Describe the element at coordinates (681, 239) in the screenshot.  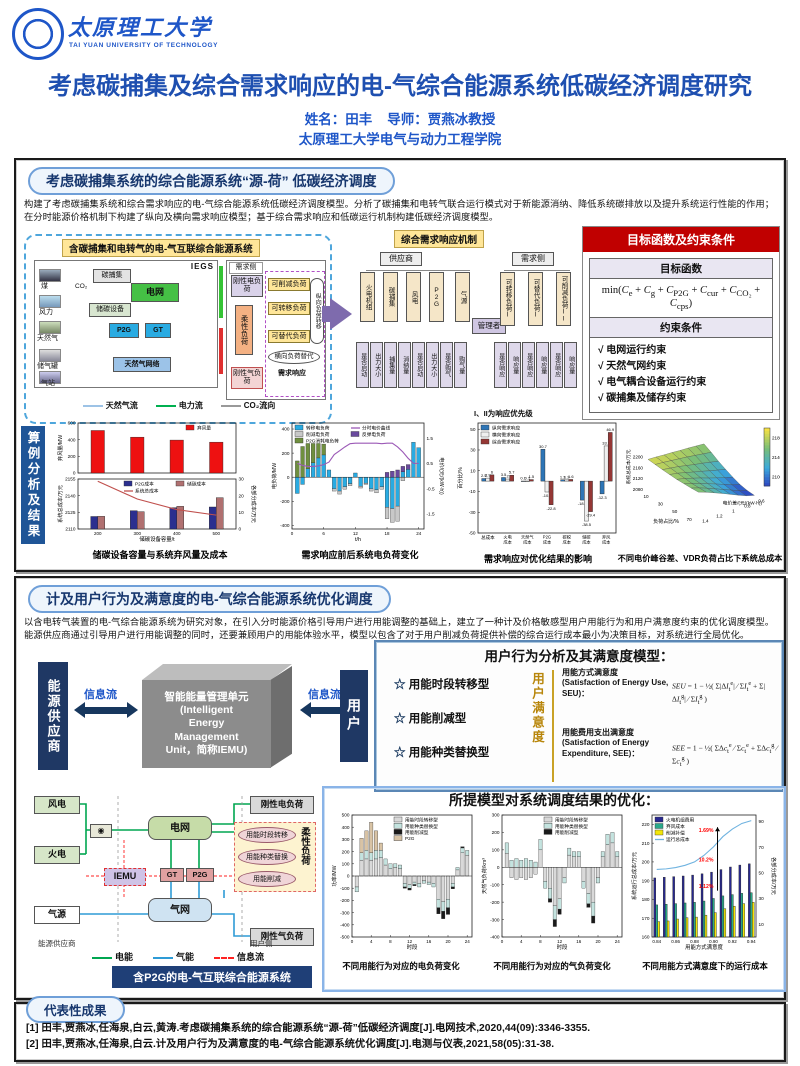
I see `objective-panel-title: 目标函数及约束条件` at that location.